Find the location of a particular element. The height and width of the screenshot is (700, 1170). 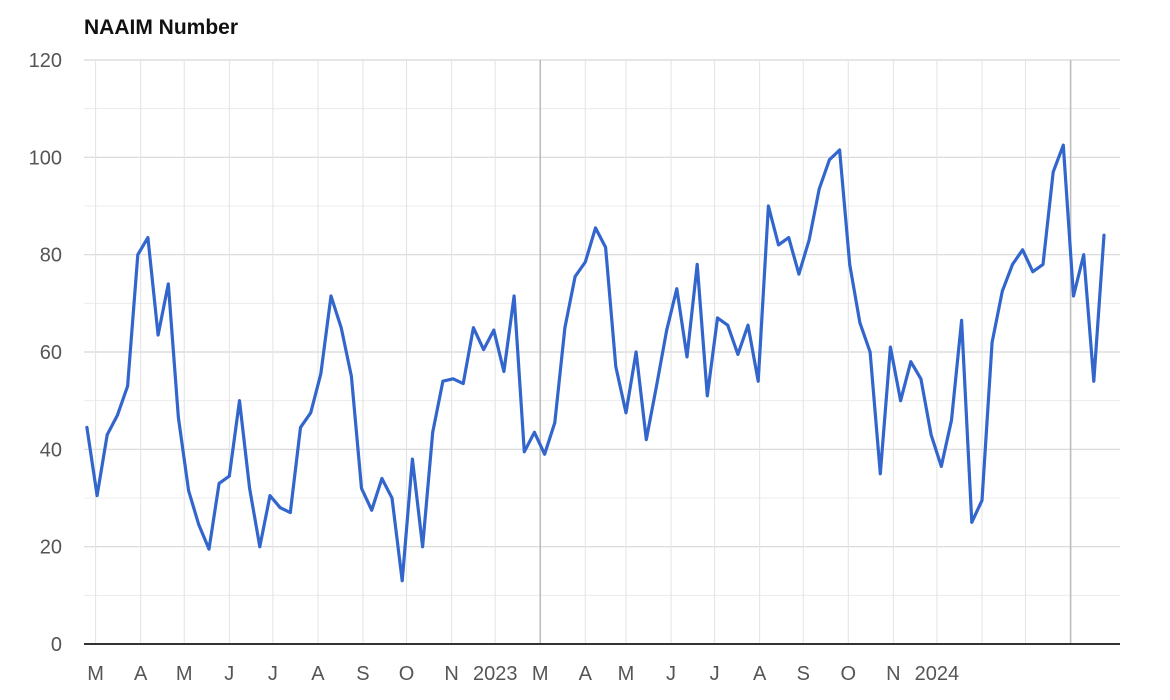

x-tick-label: S is located at coordinates (362, 674).